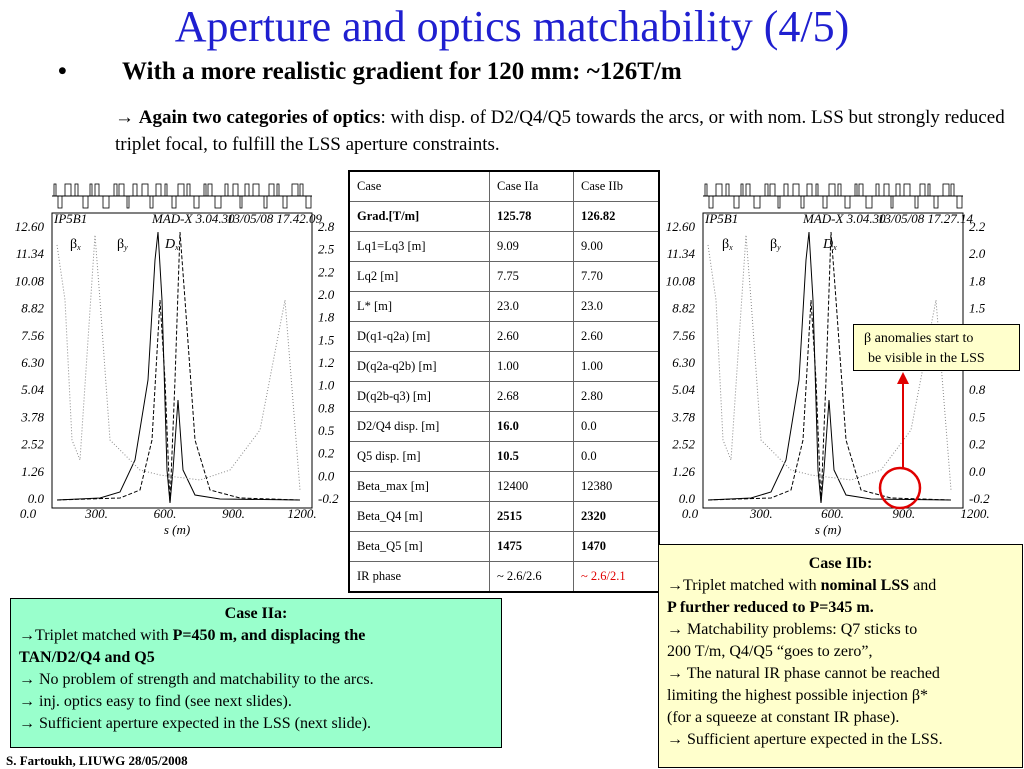 Image resolution: width=1024 pixels, height=769 pixels. Describe the element at coordinates (919, 338) in the screenshot. I see `callout-line: β anomalies start to` at that location.